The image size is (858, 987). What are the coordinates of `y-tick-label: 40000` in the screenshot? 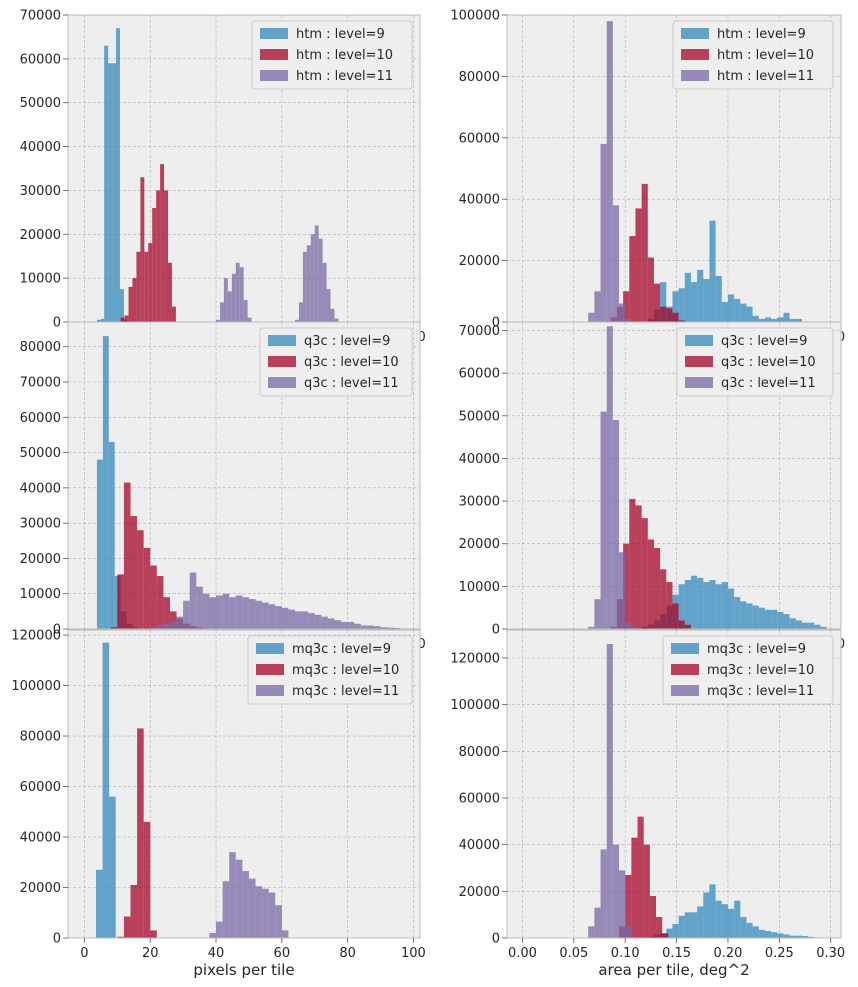 It's located at (40, 838).